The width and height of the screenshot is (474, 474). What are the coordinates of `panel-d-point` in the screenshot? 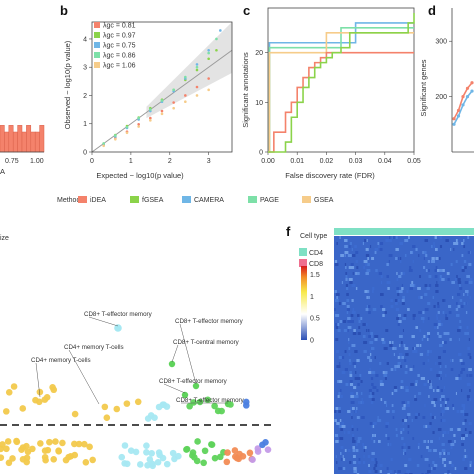 It's located at (467, 88).